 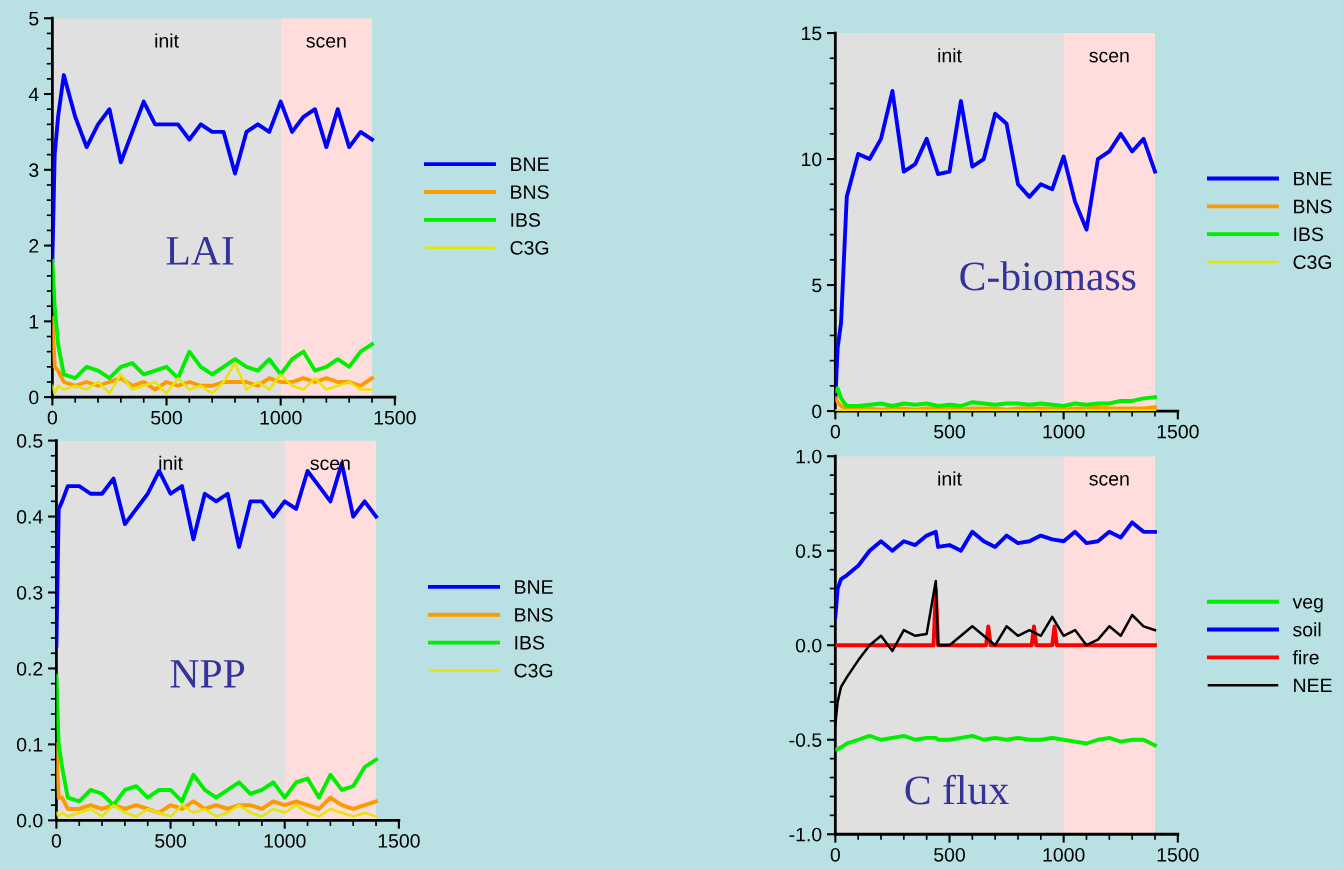 I want to click on y-tick-label: 0.3, so click(x=29, y=592).